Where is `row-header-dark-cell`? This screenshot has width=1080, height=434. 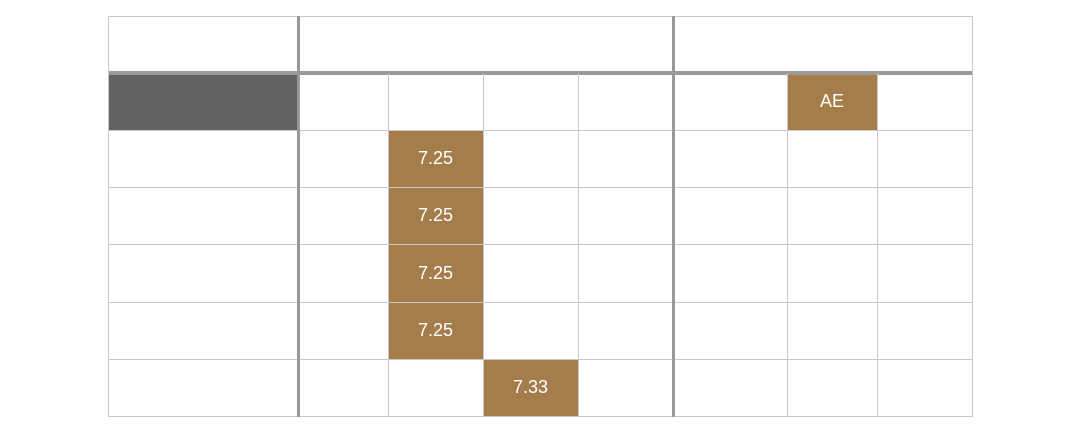 row-header-dark-cell is located at coordinates (203, 101).